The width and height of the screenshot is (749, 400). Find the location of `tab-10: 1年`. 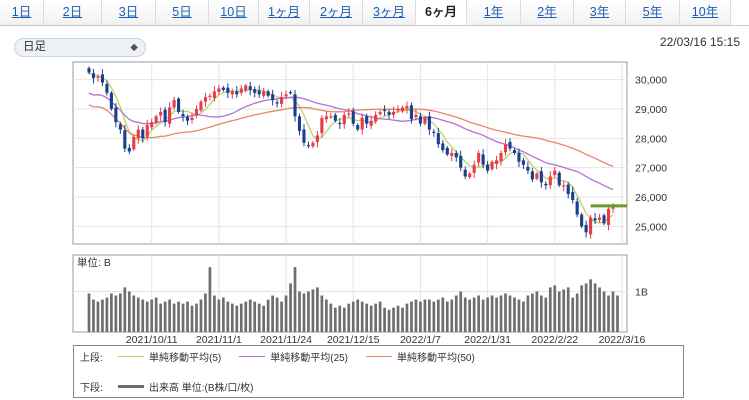

tab-10: 1年 is located at coordinates (494, 12).